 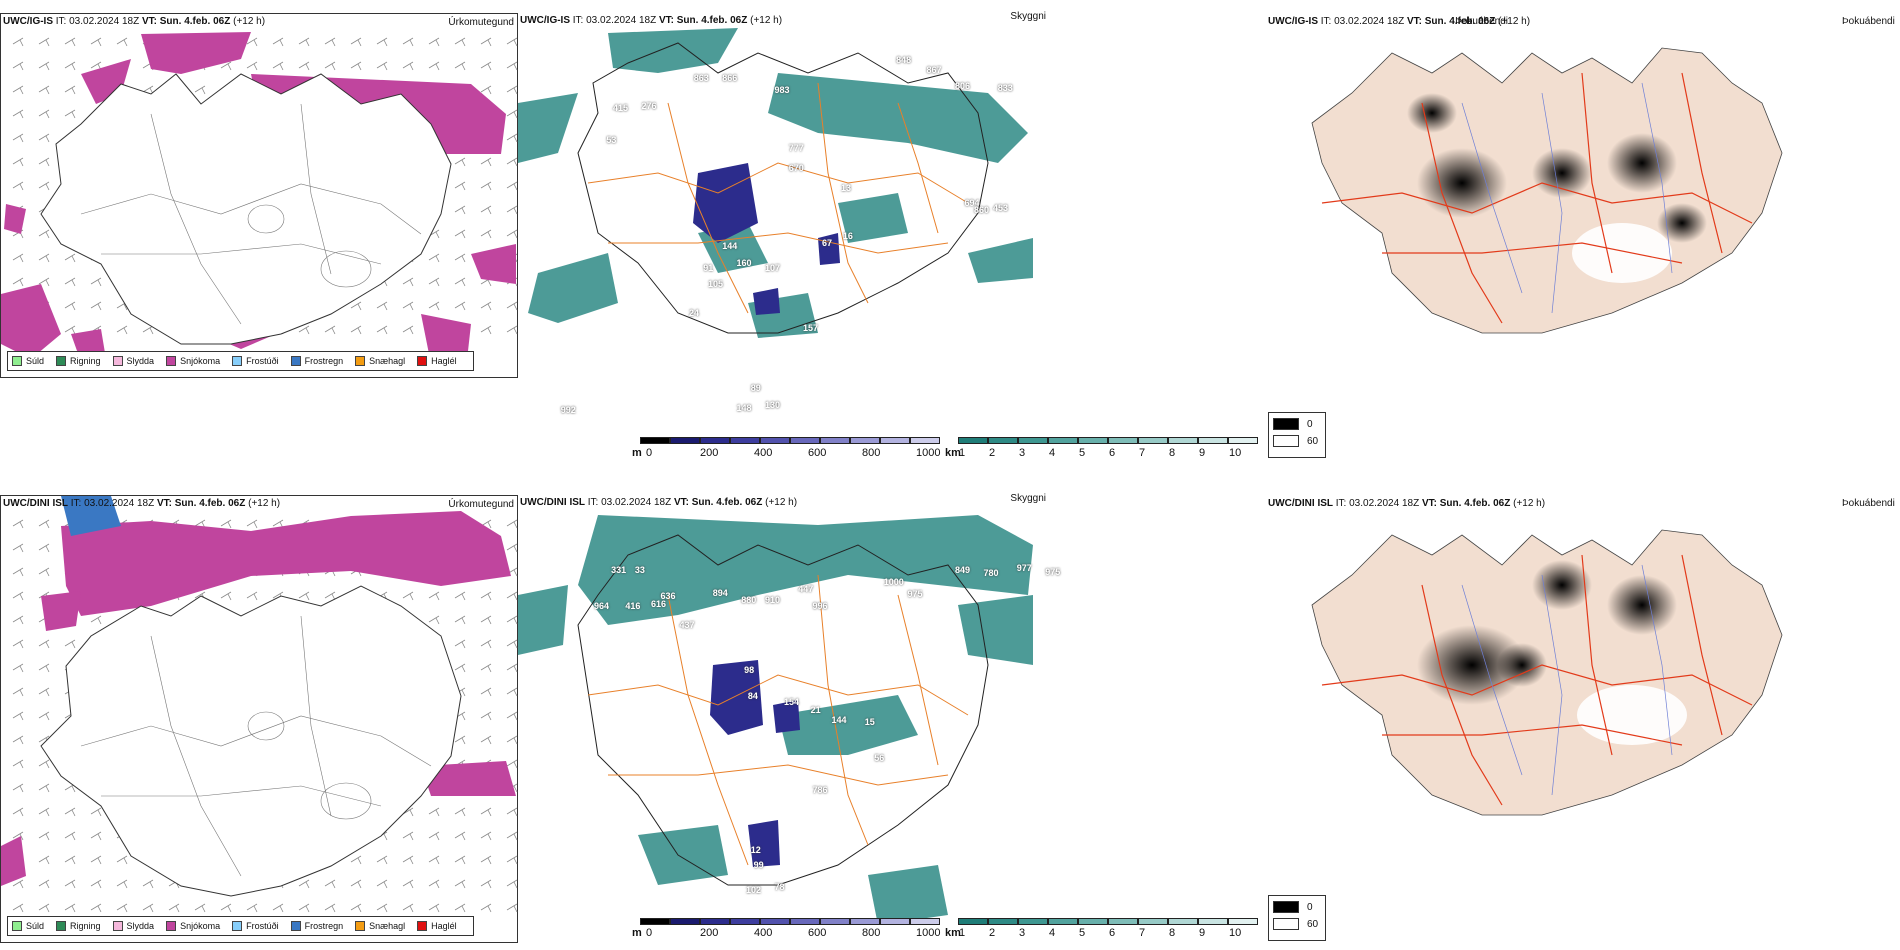 I want to click on cloud-base-value: 453, so click(x=1001, y=208).